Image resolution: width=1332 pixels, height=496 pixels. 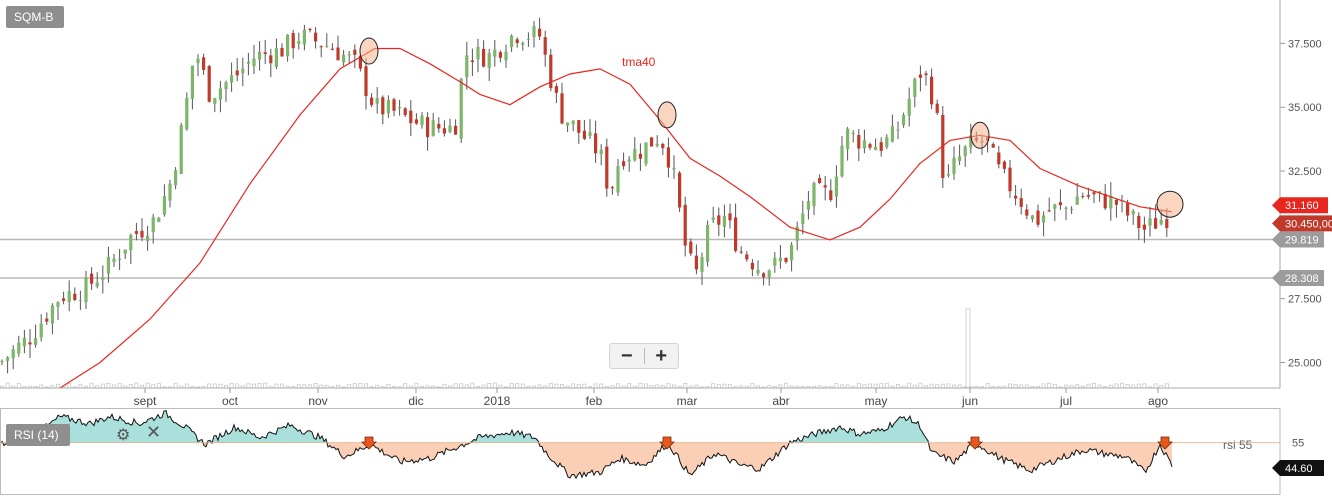 What do you see at coordinates (1298, 239) in the screenshot?
I see `level-1-tag-bg` at bounding box center [1298, 239].